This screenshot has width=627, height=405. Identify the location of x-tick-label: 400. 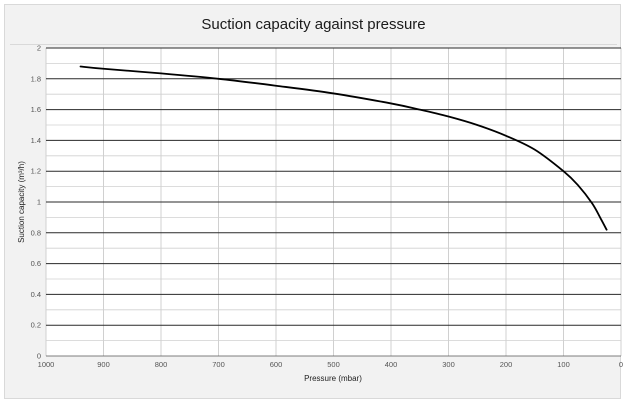
(391, 364).